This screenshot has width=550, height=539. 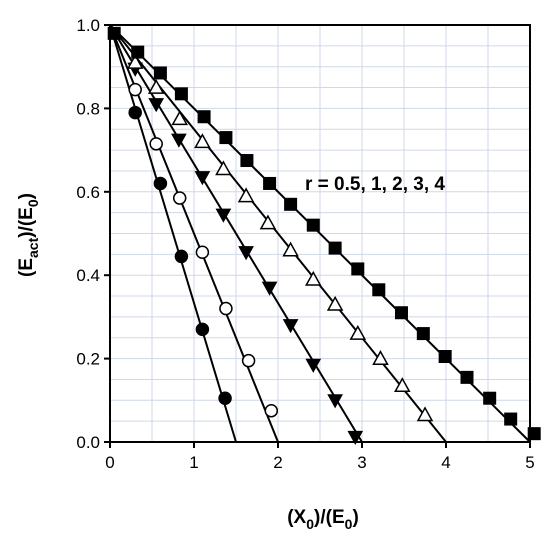 I want to click on y-axis-title-part: )/(E, so click(x=26, y=222).